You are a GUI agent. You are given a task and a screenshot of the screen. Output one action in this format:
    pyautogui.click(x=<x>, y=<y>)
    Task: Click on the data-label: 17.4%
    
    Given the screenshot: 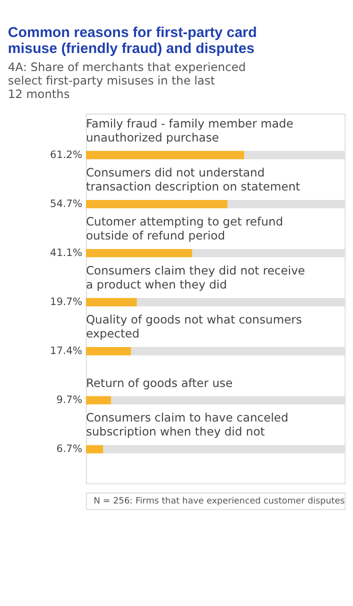 What is the action you would take?
    pyautogui.click(x=66, y=351)
    